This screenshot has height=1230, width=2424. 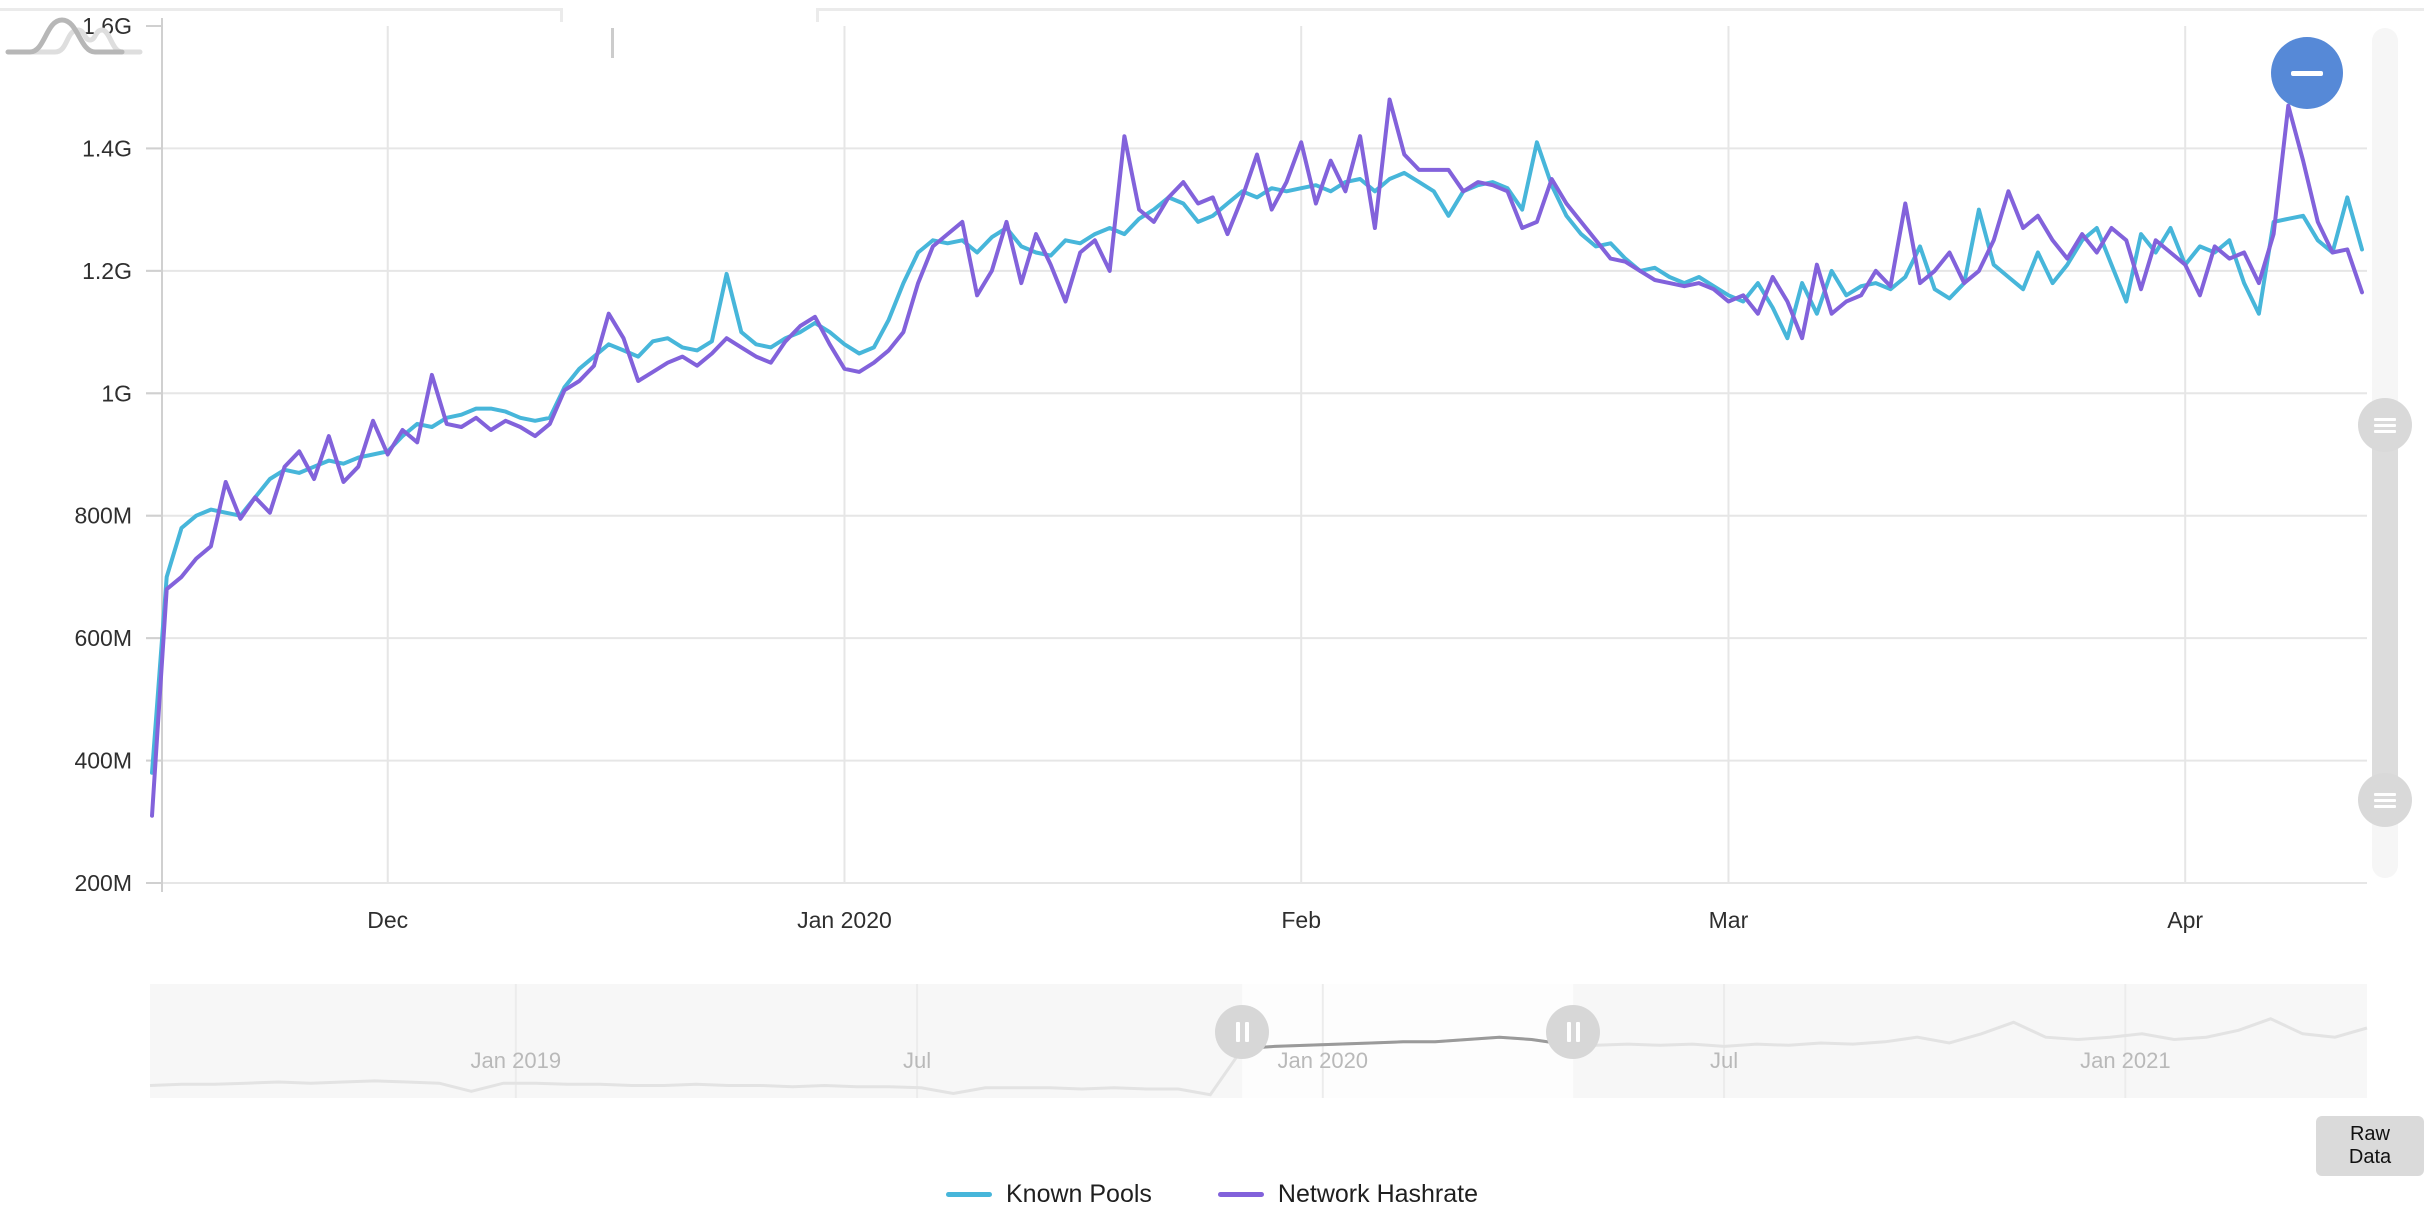 I want to click on navigator-label: Jan 2021, so click(x=2125, y=1060).